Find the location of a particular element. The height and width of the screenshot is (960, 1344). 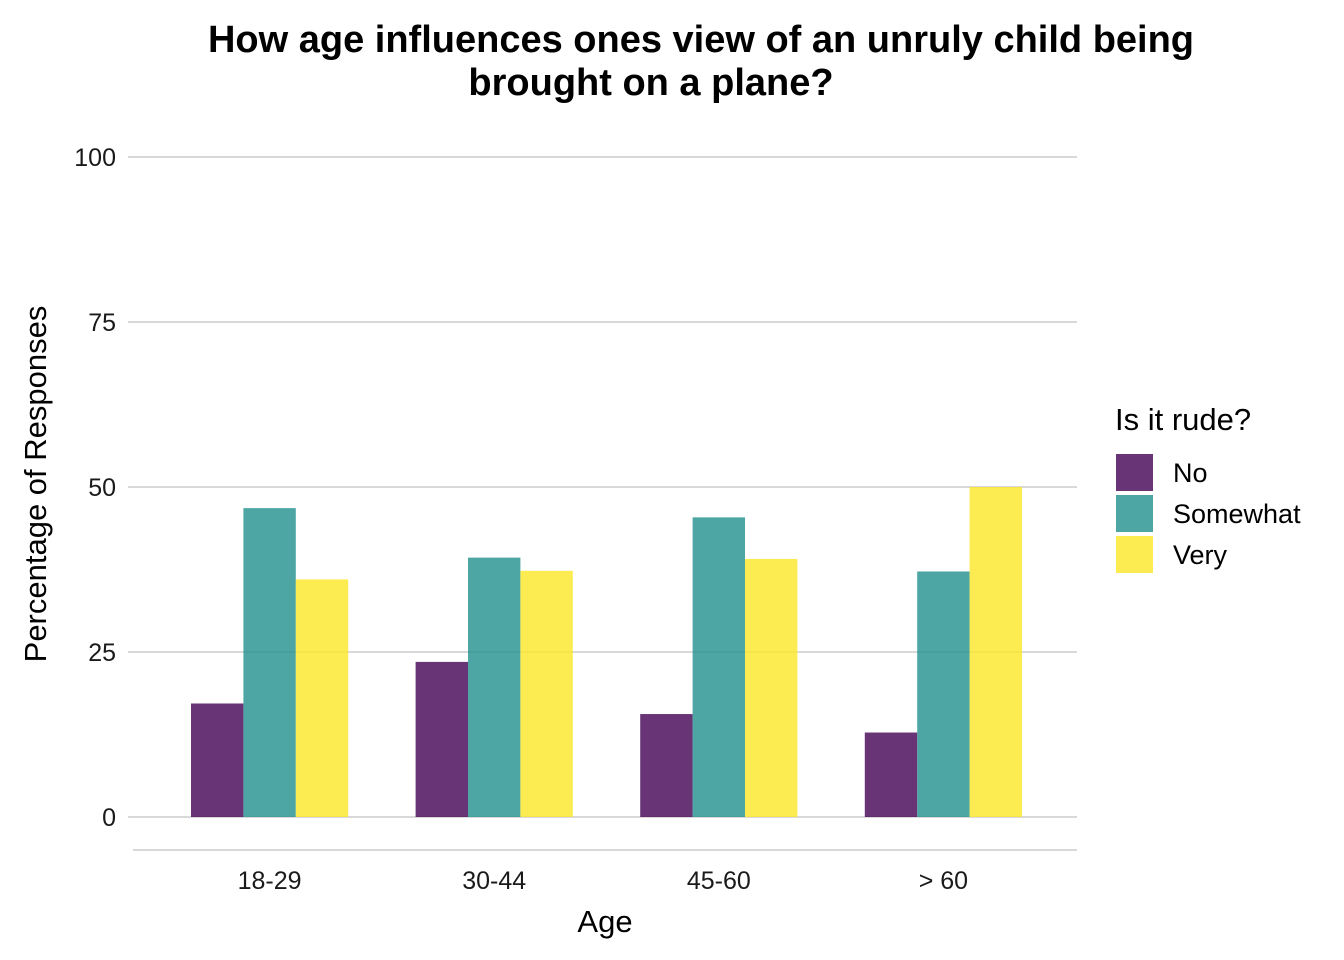

legend-label-no: No is located at coordinates (1190, 473).